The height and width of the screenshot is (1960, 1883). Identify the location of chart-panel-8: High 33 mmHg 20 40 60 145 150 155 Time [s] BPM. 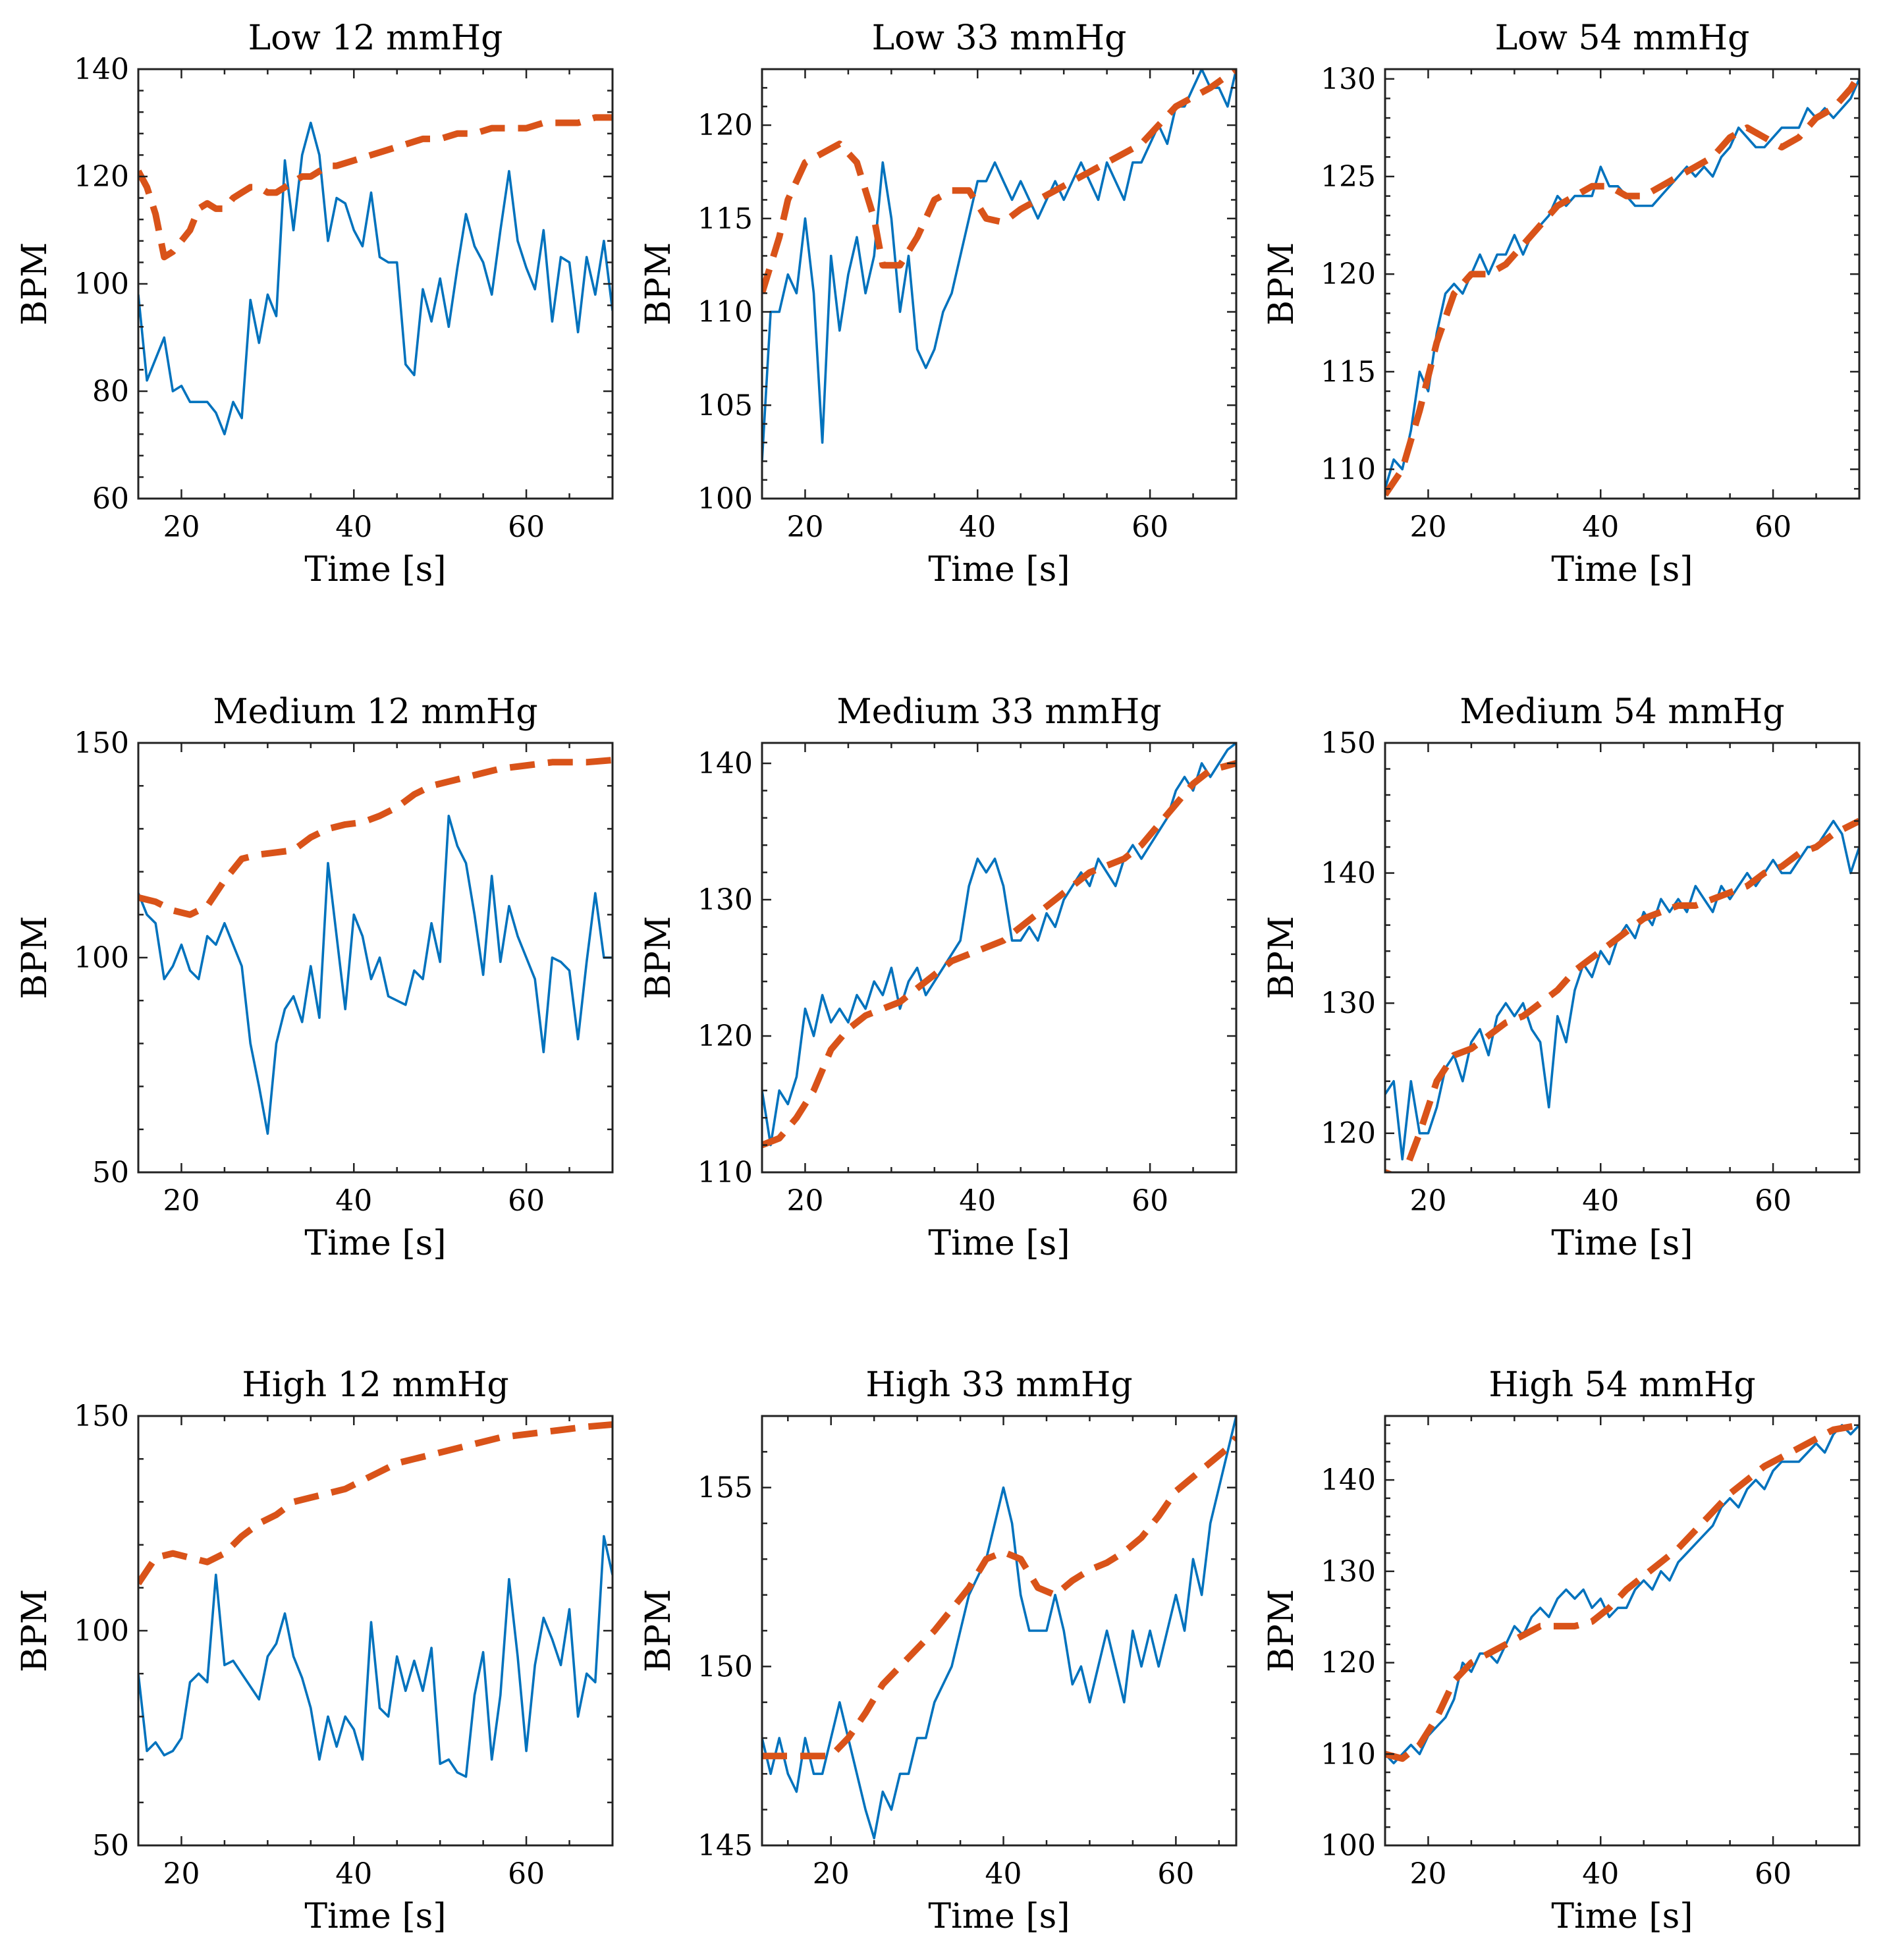
(938, 1650).